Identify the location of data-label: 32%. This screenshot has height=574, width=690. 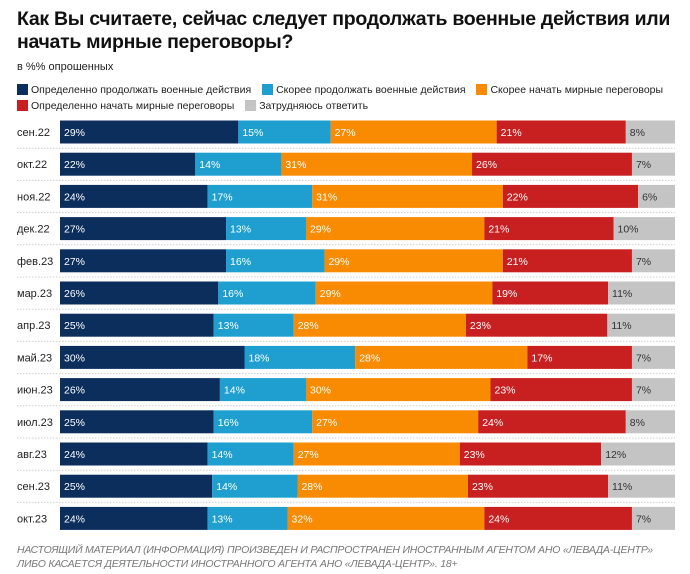
(302, 519).